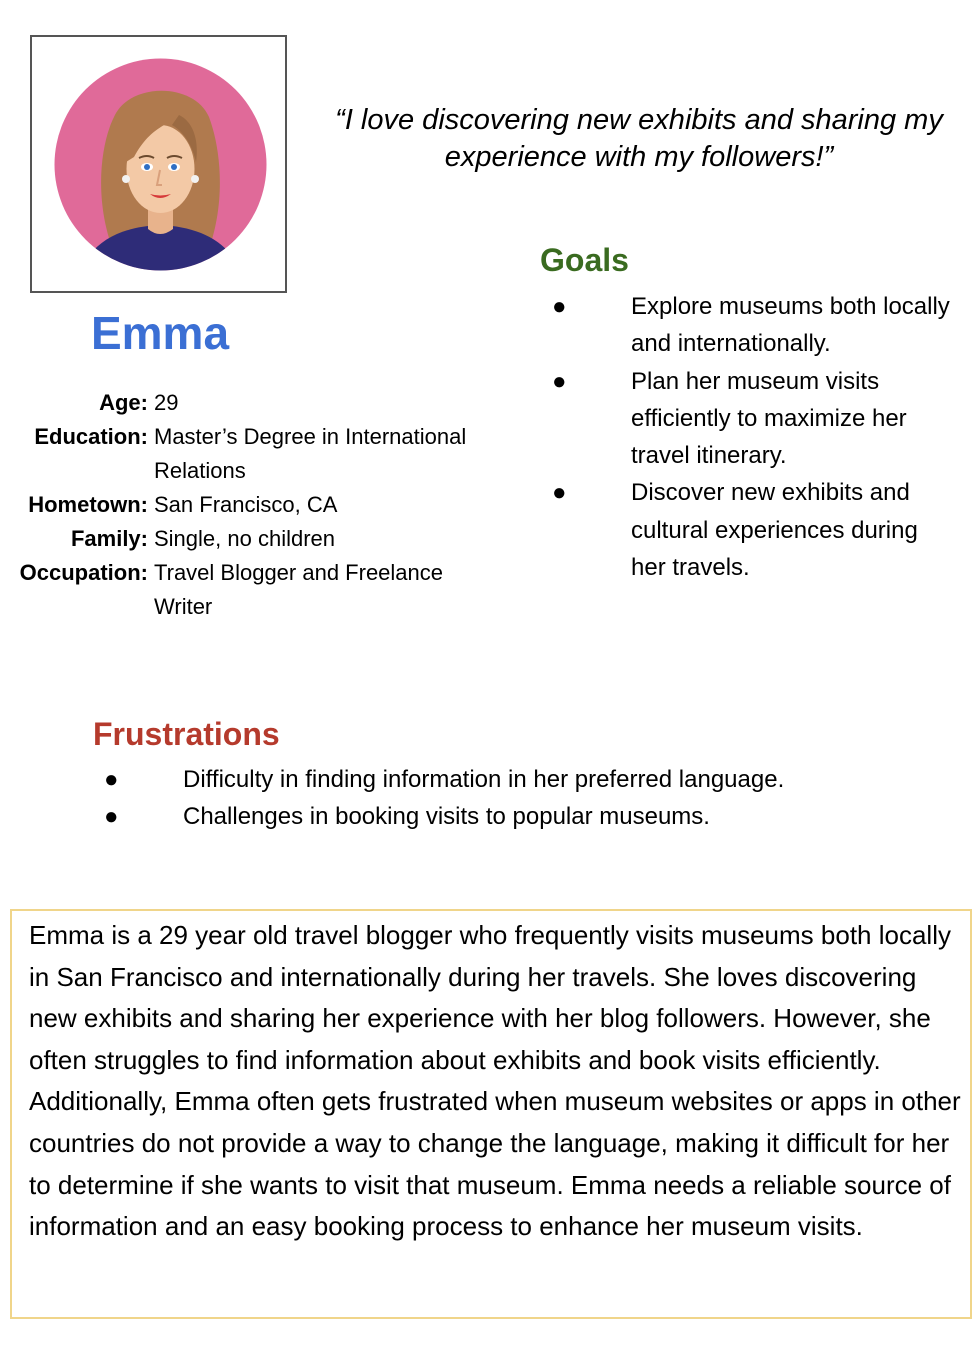 This screenshot has height=1352, width=976. I want to click on detail-hometown: Hometown: San Francisco, CA, so click(252, 505).